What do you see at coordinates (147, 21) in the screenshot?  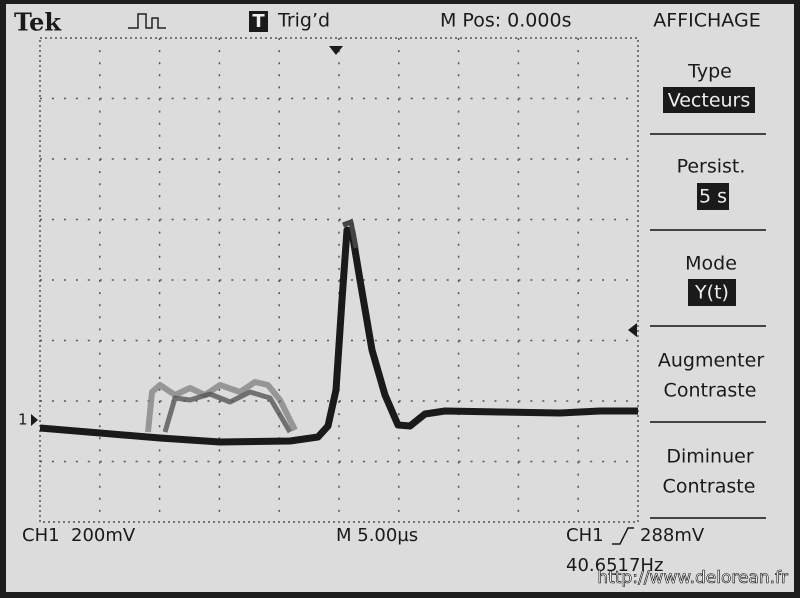 I see `acquire-icon` at bounding box center [147, 21].